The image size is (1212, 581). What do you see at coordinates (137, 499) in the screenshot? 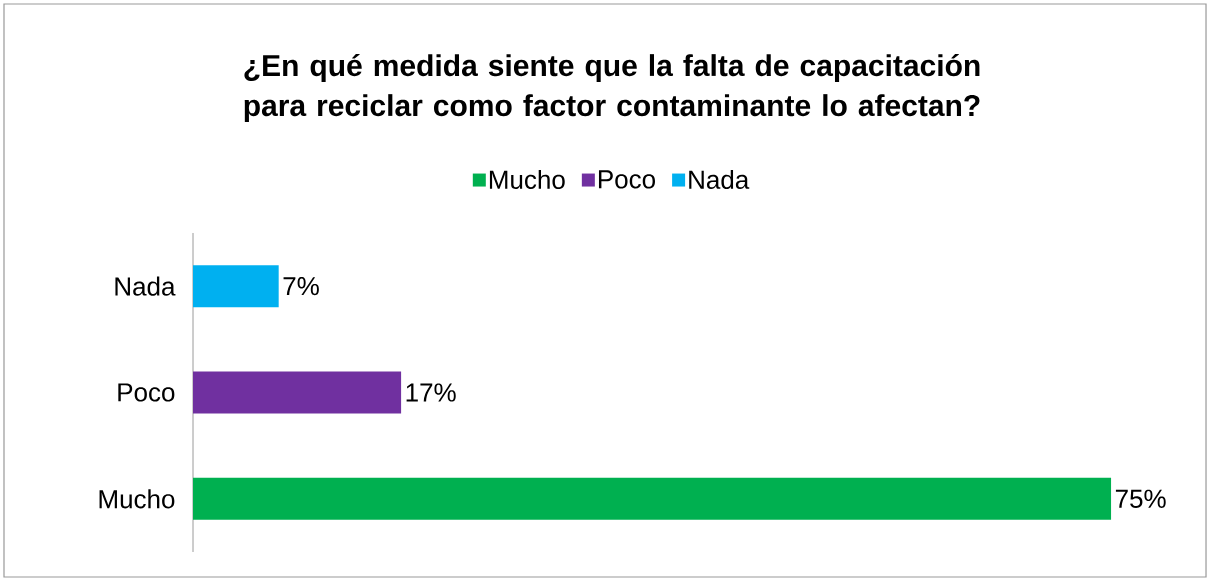
I see `y-tick-label: Mucho` at bounding box center [137, 499].